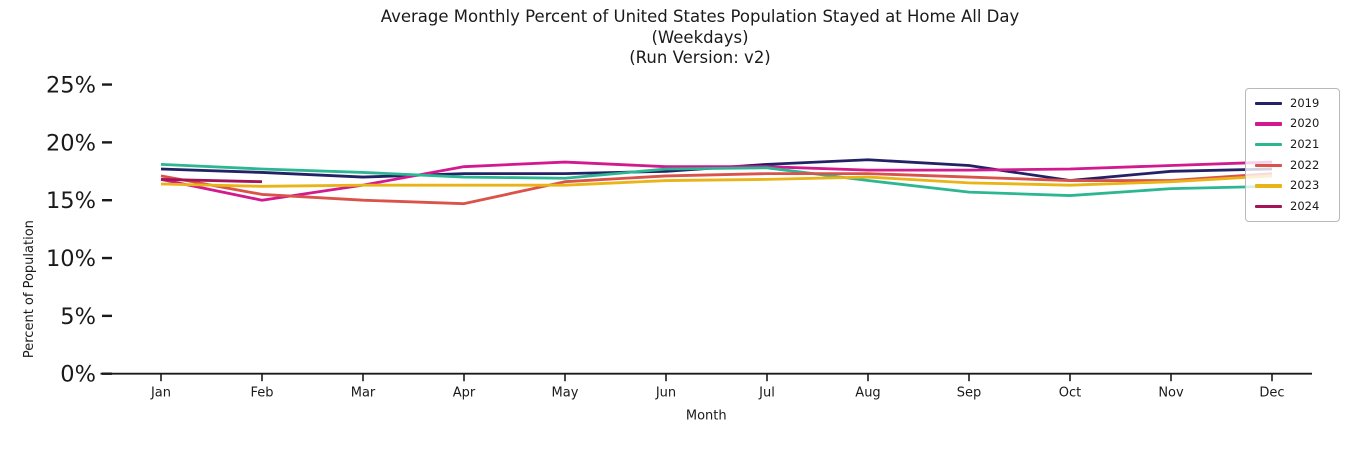 This screenshot has width=1350, height=450. What do you see at coordinates (700, 57) in the screenshot?
I see `chart-title-line3: (Run Version: v2)` at bounding box center [700, 57].